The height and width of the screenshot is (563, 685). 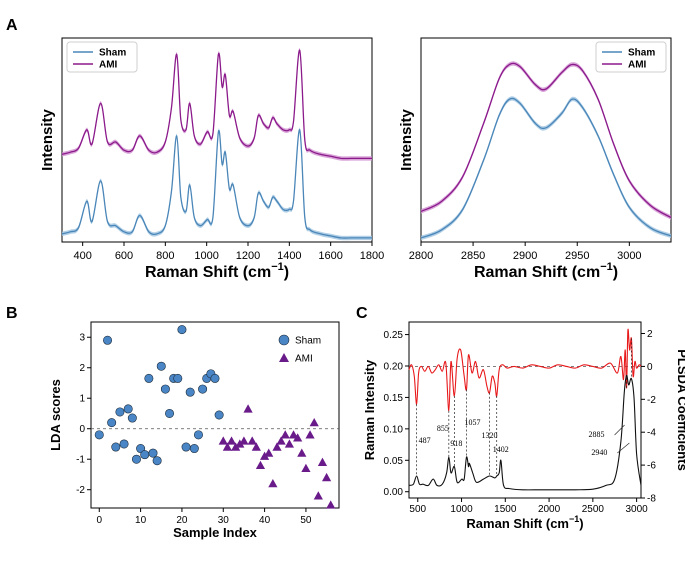 I want to click on band-sham, so click(x=546, y=168).